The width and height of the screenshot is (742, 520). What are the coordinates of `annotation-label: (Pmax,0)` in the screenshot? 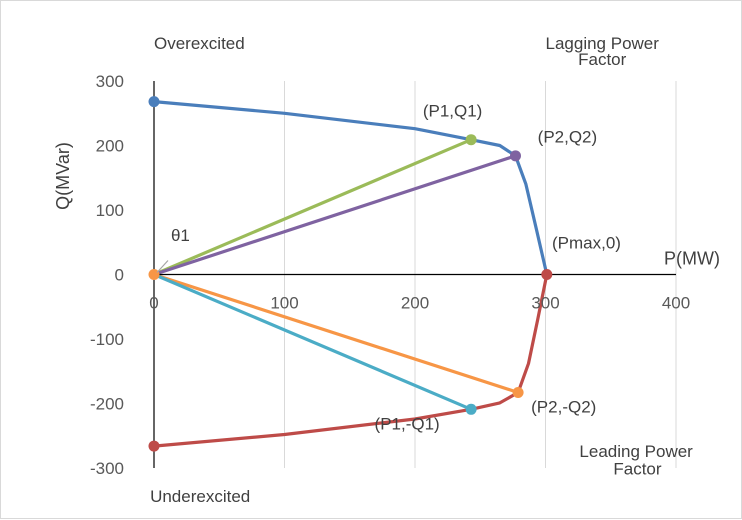 It's located at (586, 243).